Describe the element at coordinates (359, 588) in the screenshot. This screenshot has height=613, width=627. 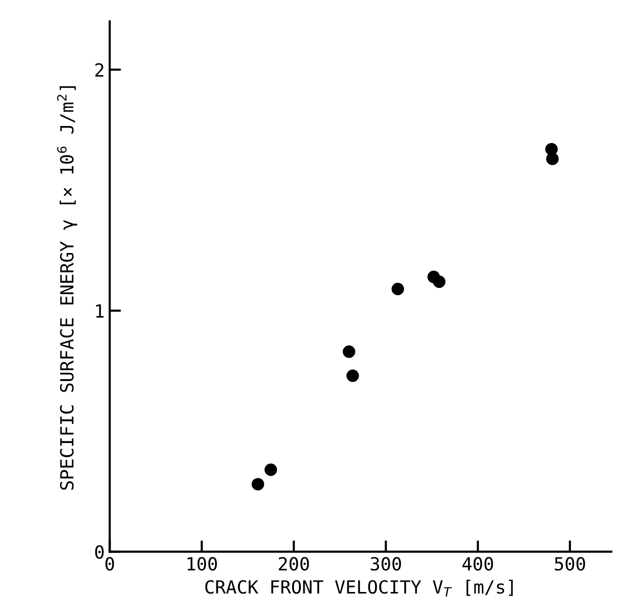
I see `x-axis-title: CRACK FRONT VELOCITY V$_{T}$ [m/s]` at that location.